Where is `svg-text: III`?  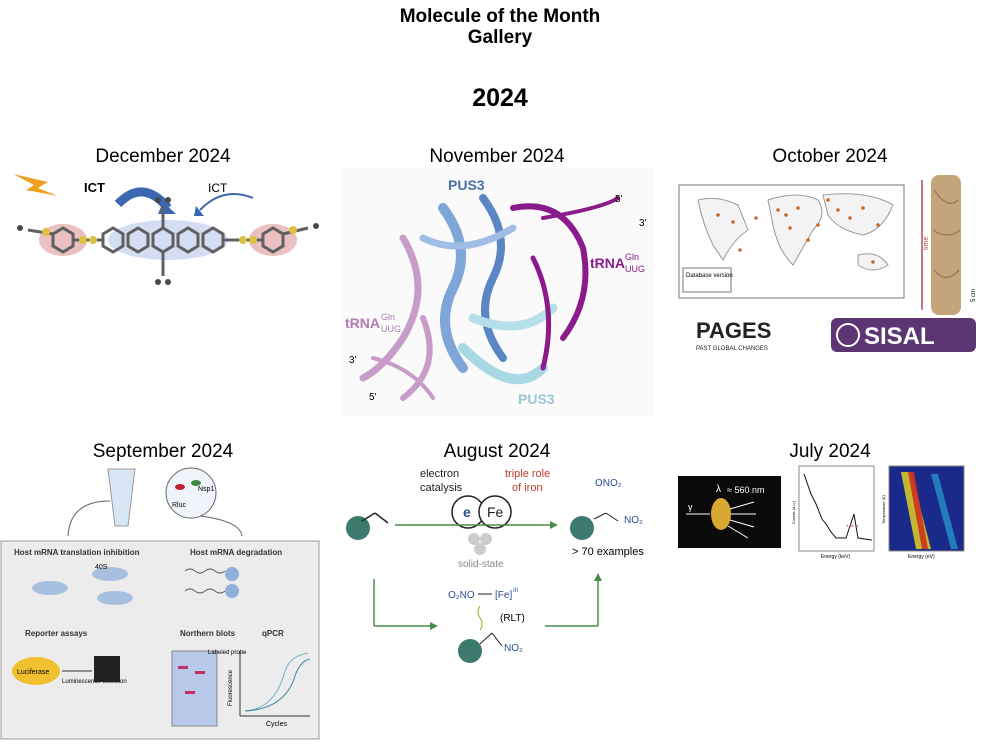 svg-text: III is located at coordinates (515, 591).